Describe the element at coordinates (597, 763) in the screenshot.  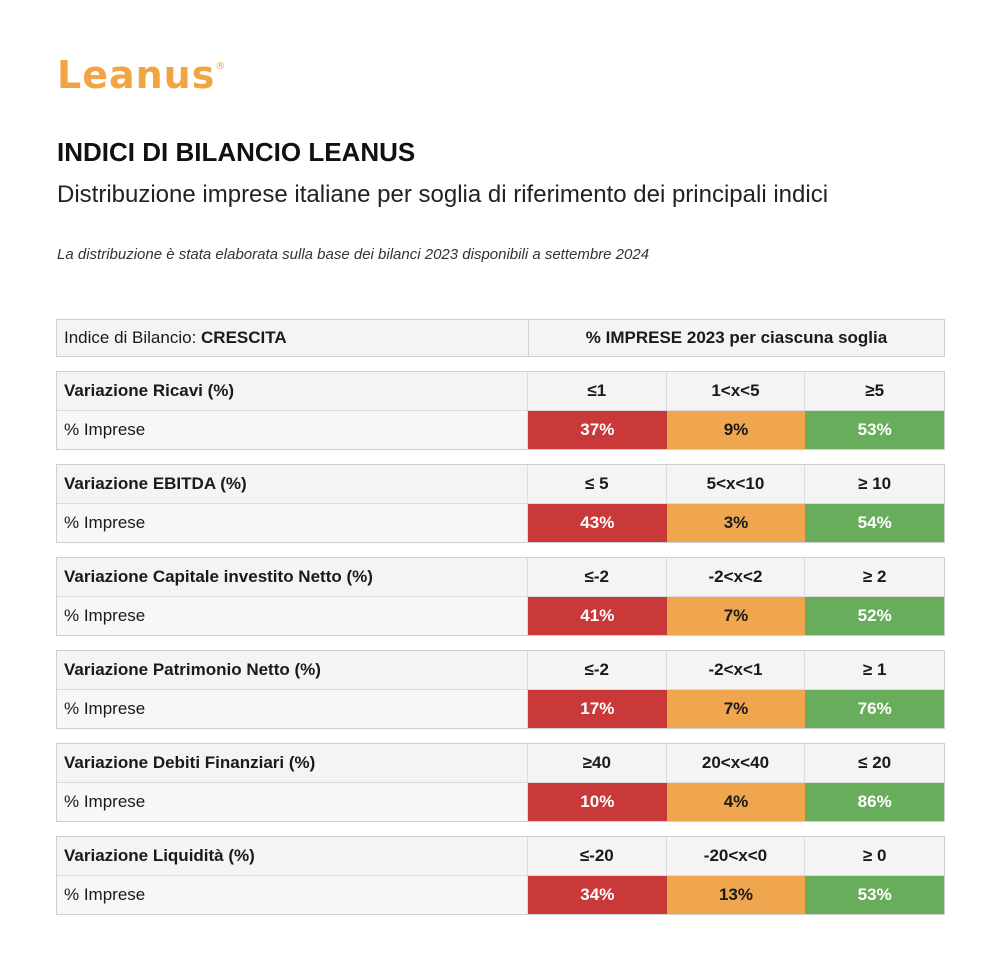
I see `threshold-cell: ≥40` at that location.